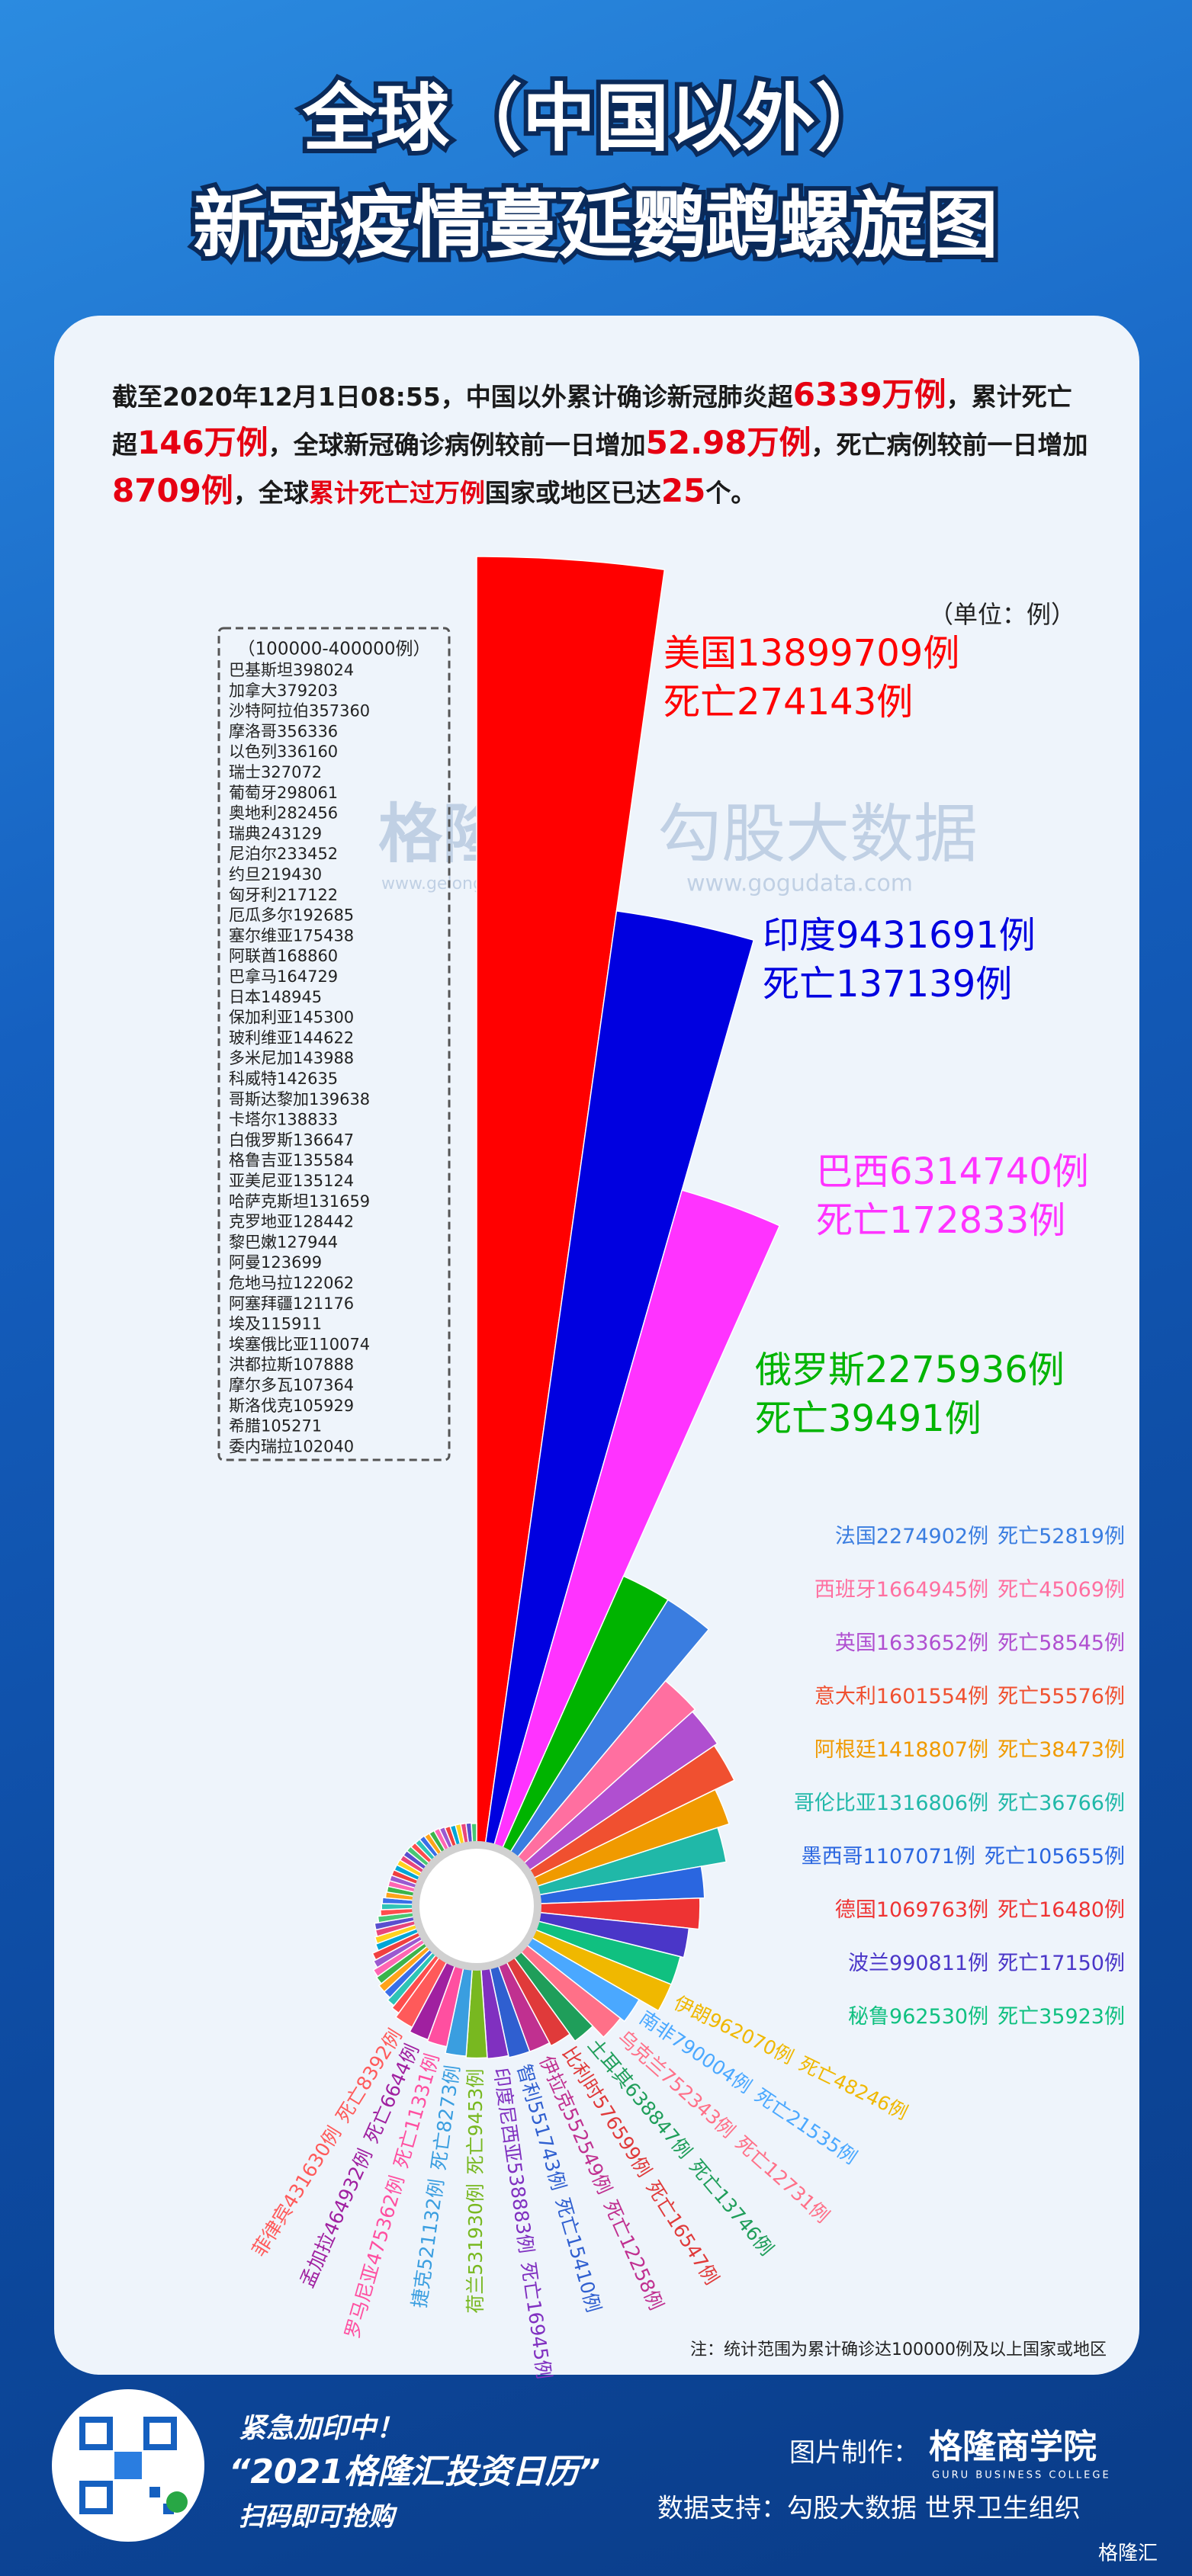  Describe the element at coordinates (275, 772) in the screenshot. I see `list-entry: 瑞士327072` at that location.